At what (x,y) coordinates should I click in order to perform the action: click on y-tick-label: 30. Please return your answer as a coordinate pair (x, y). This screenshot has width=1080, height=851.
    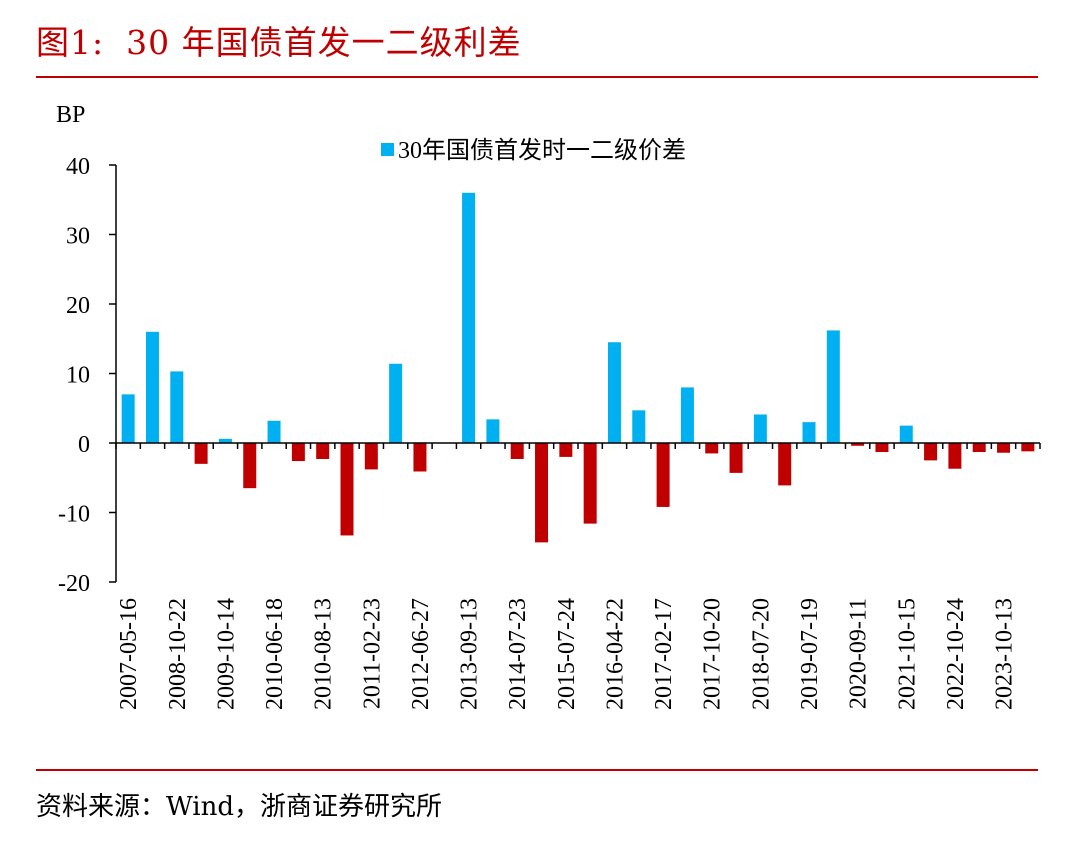
    Looking at the image, I should click on (78, 237).